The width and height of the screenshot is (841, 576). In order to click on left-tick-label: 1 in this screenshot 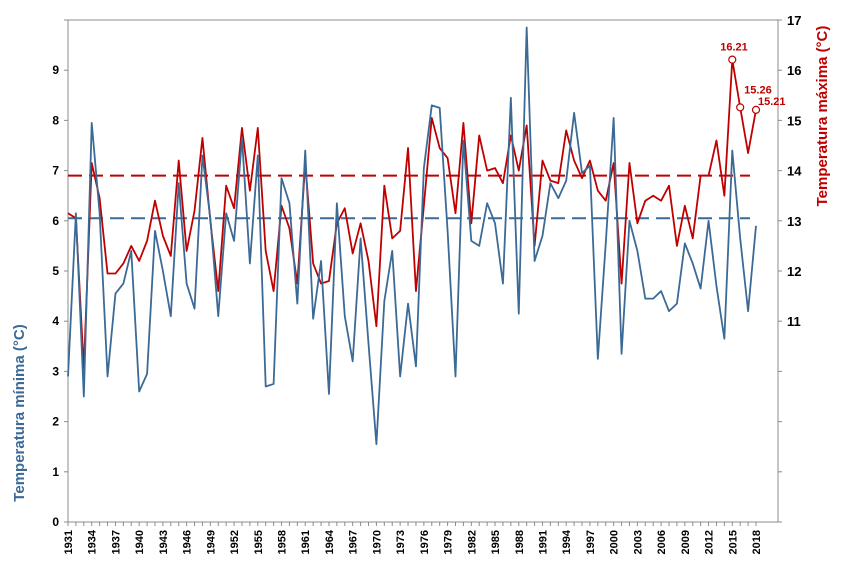, I will do `click(55, 472)`.